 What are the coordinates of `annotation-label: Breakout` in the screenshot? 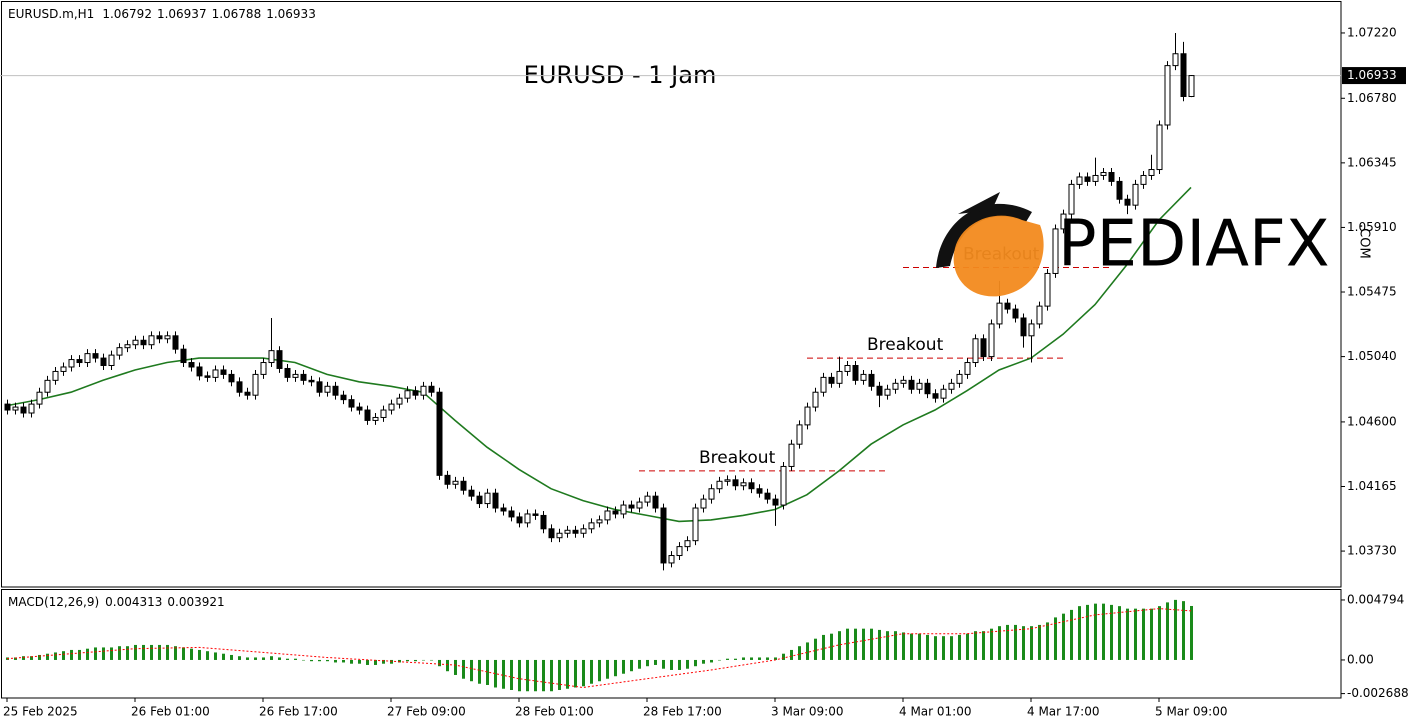 It's located at (905, 345).